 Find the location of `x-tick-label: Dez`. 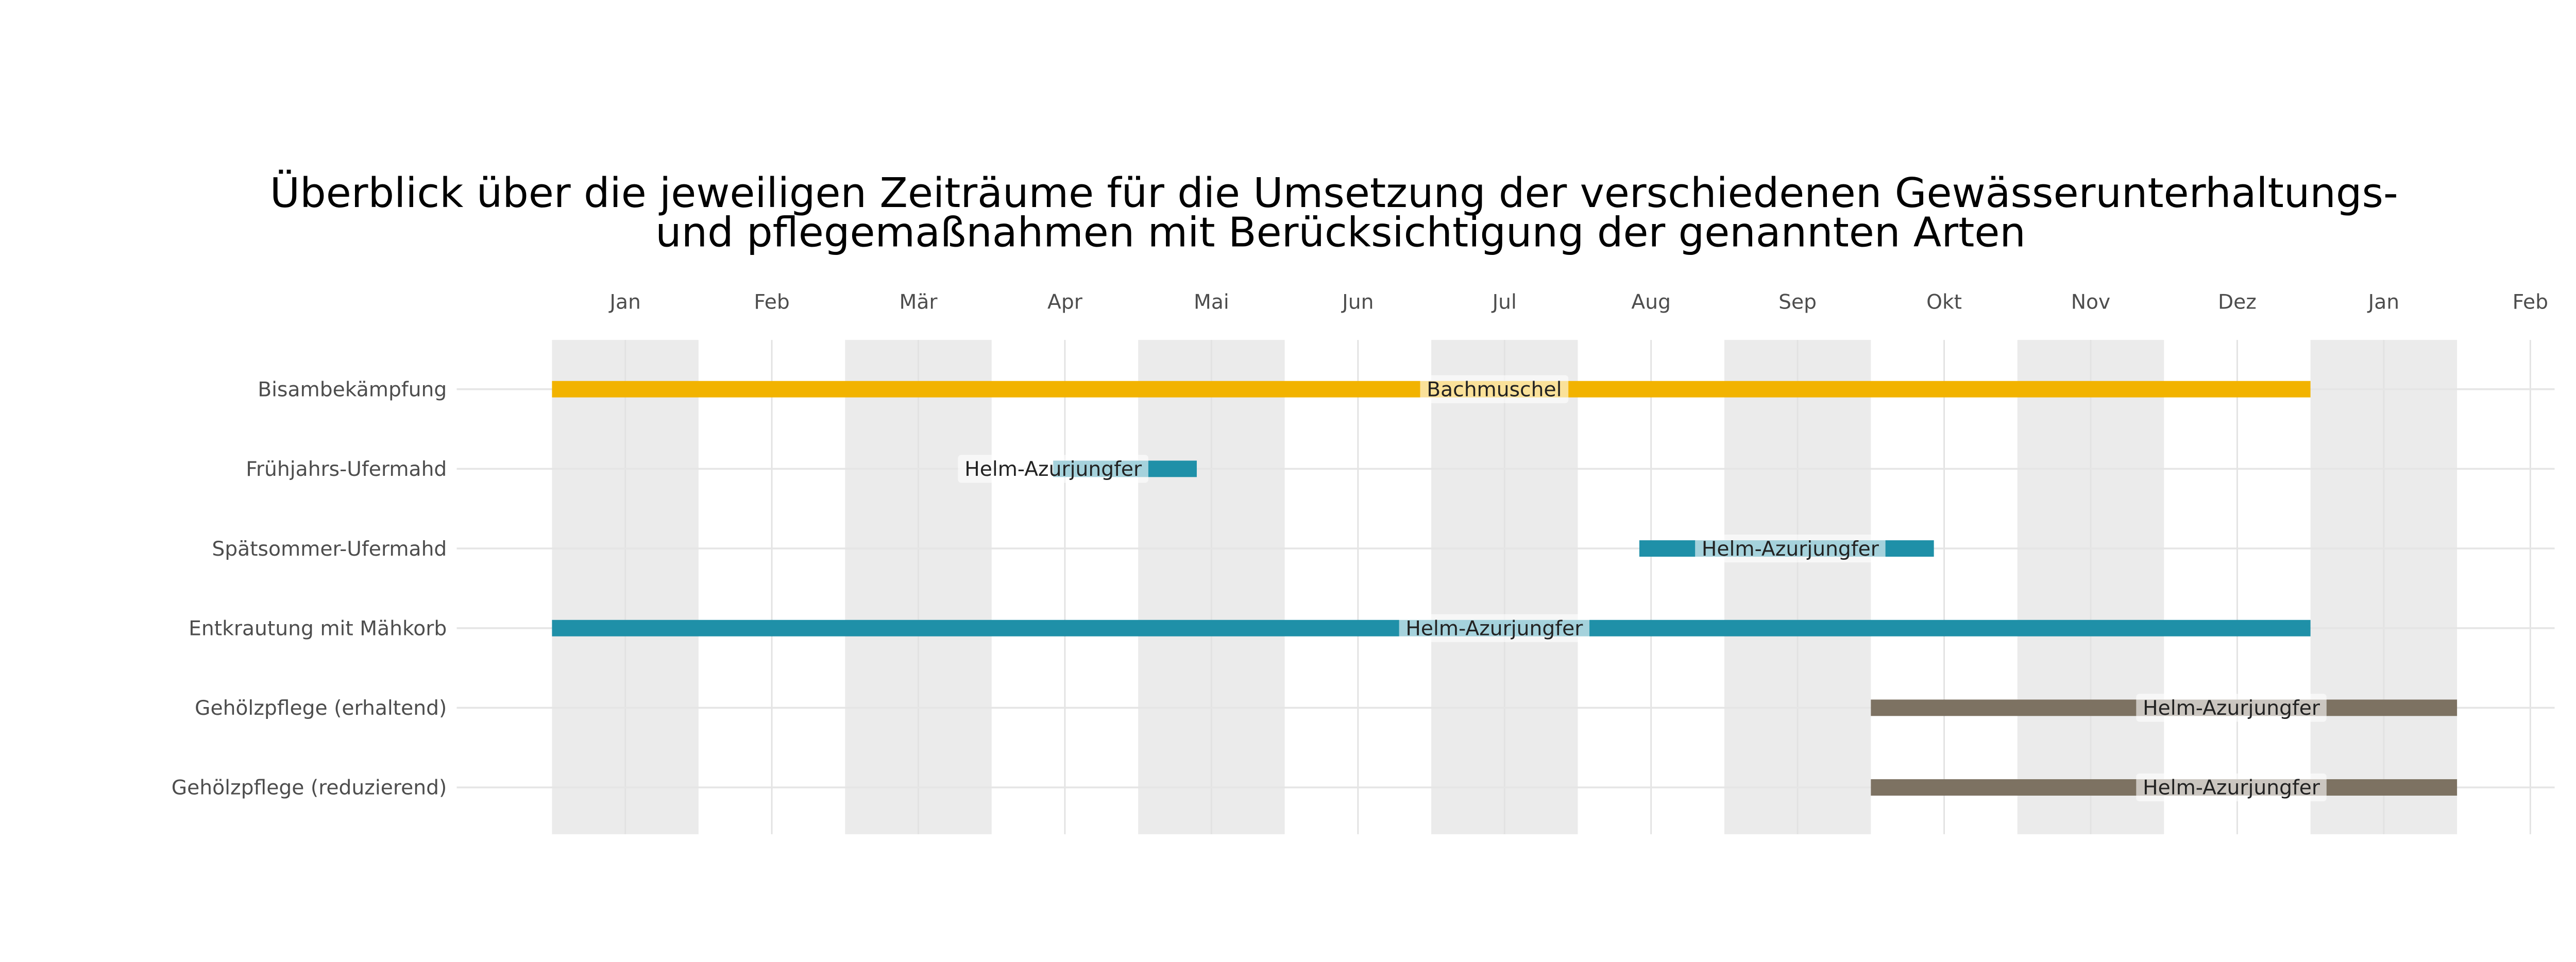

x-tick-label: Dez is located at coordinates (2237, 302).